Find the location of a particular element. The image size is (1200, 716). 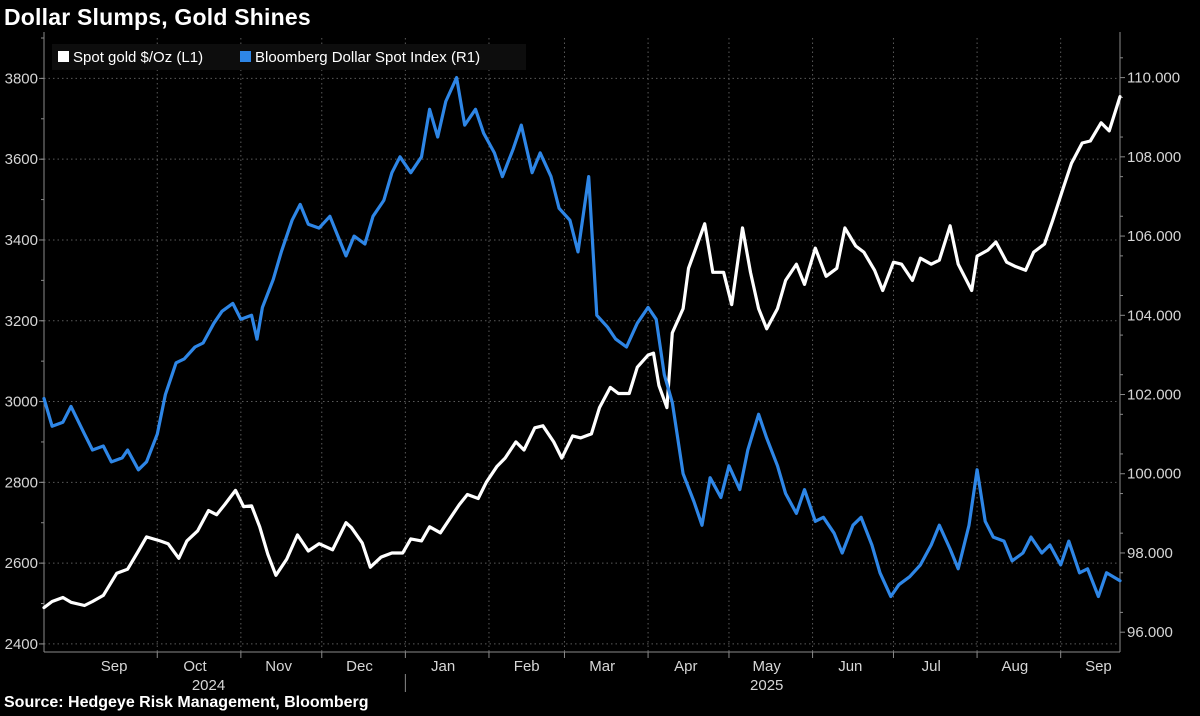

legend-label-dollar: Bloomberg Dollar Spot Index (R1) is located at coordinates (367, 57).